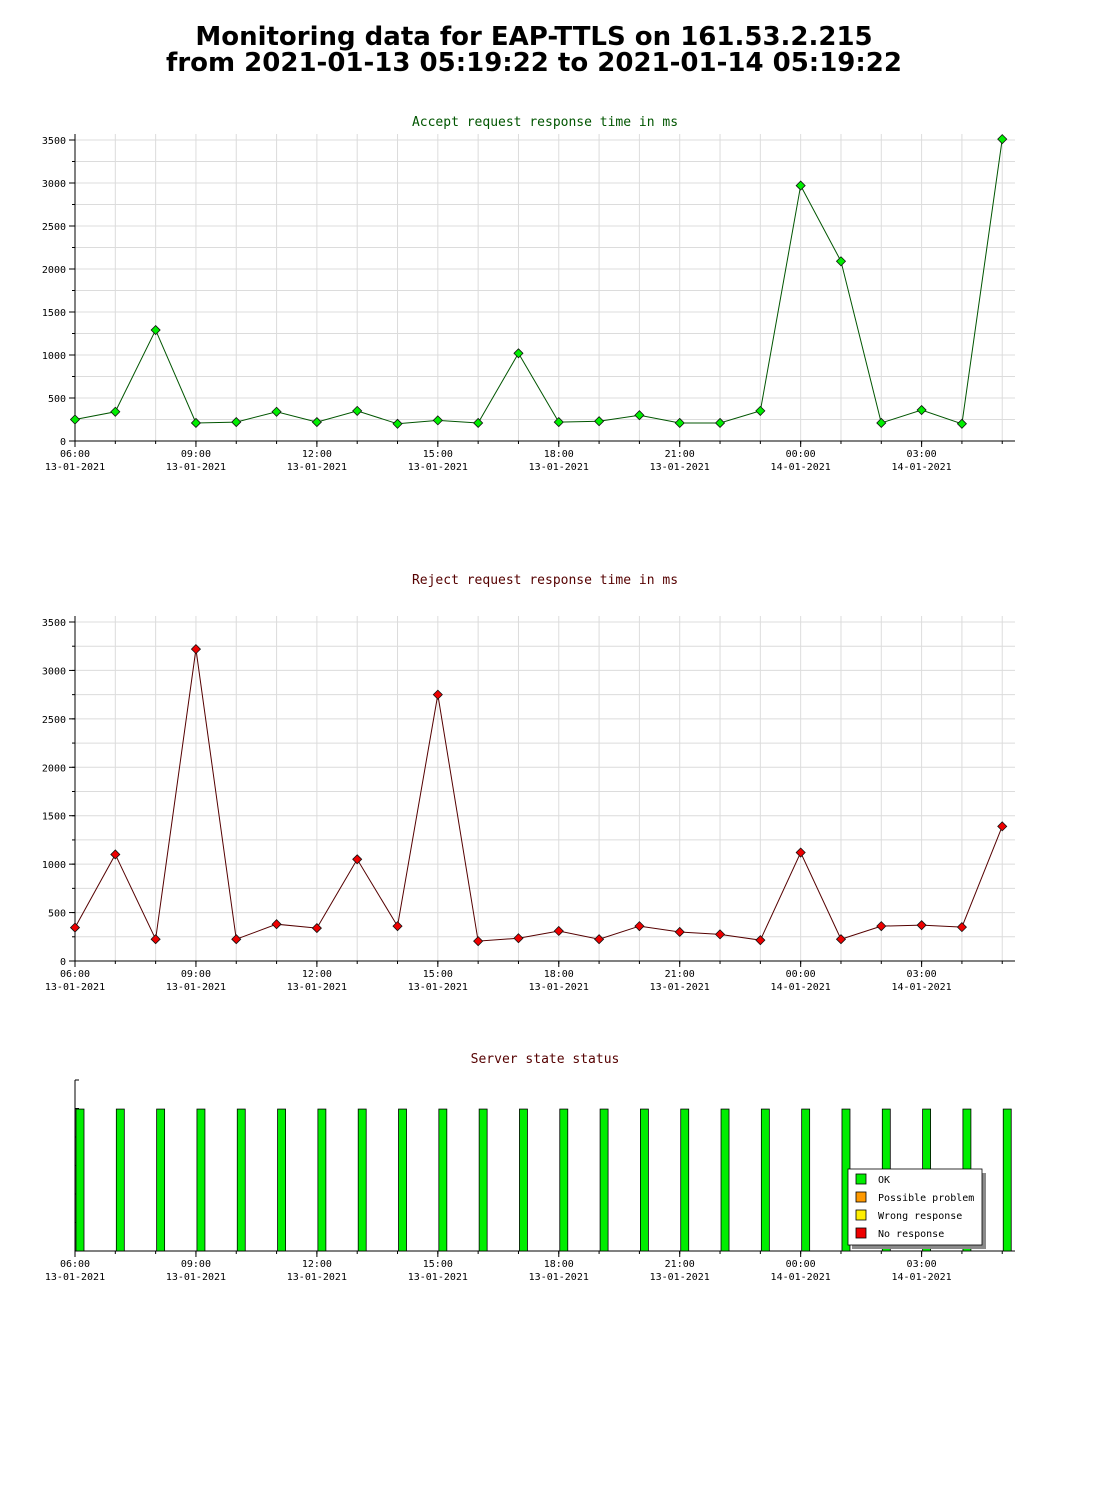 The height and width of the screenshot is (1500, 1100). Describe the element at coordinates (920, 1216) in the screenshot. I see `legend-label: Wrong response` at that location.